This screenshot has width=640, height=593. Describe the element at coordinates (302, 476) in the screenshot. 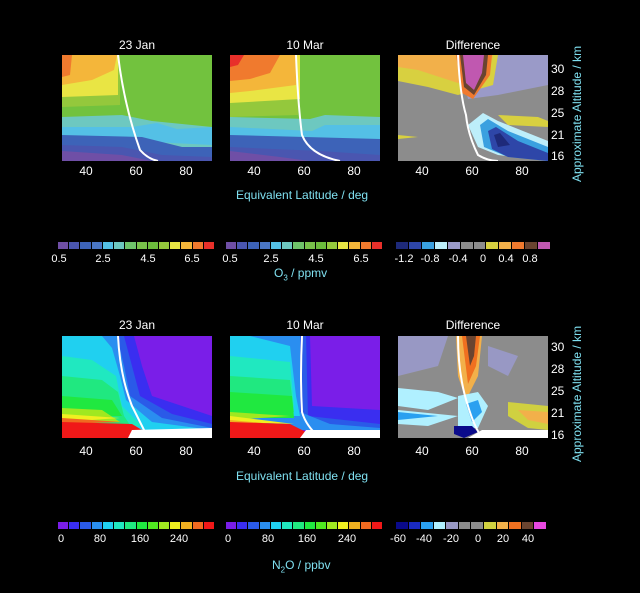

I see `n2o-x-axis-label: Equivalent Latitude / deg` at that location.